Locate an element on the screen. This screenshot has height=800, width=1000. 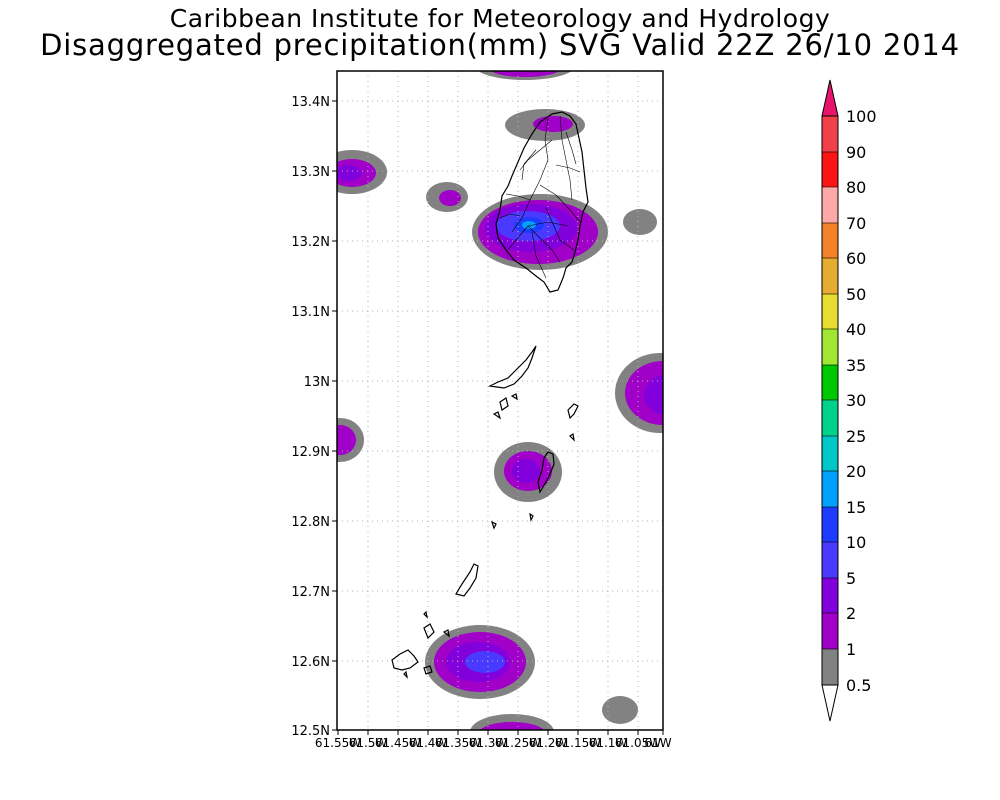
island-saint-vincent is located at coordinates (542, 202).